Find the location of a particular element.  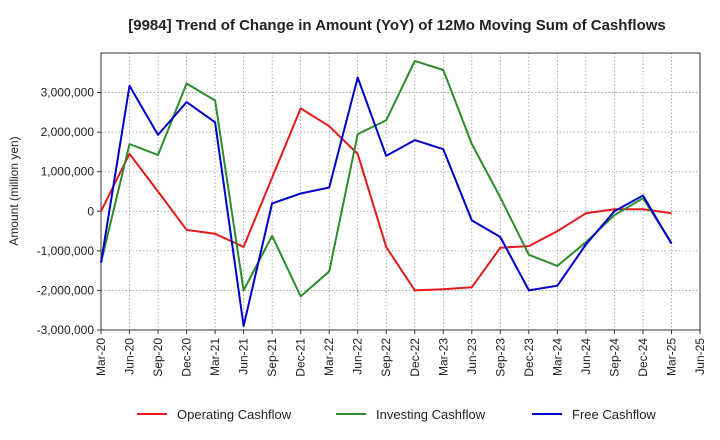

x-tick-label: Dec-22 is located at coordinates (415, 357).